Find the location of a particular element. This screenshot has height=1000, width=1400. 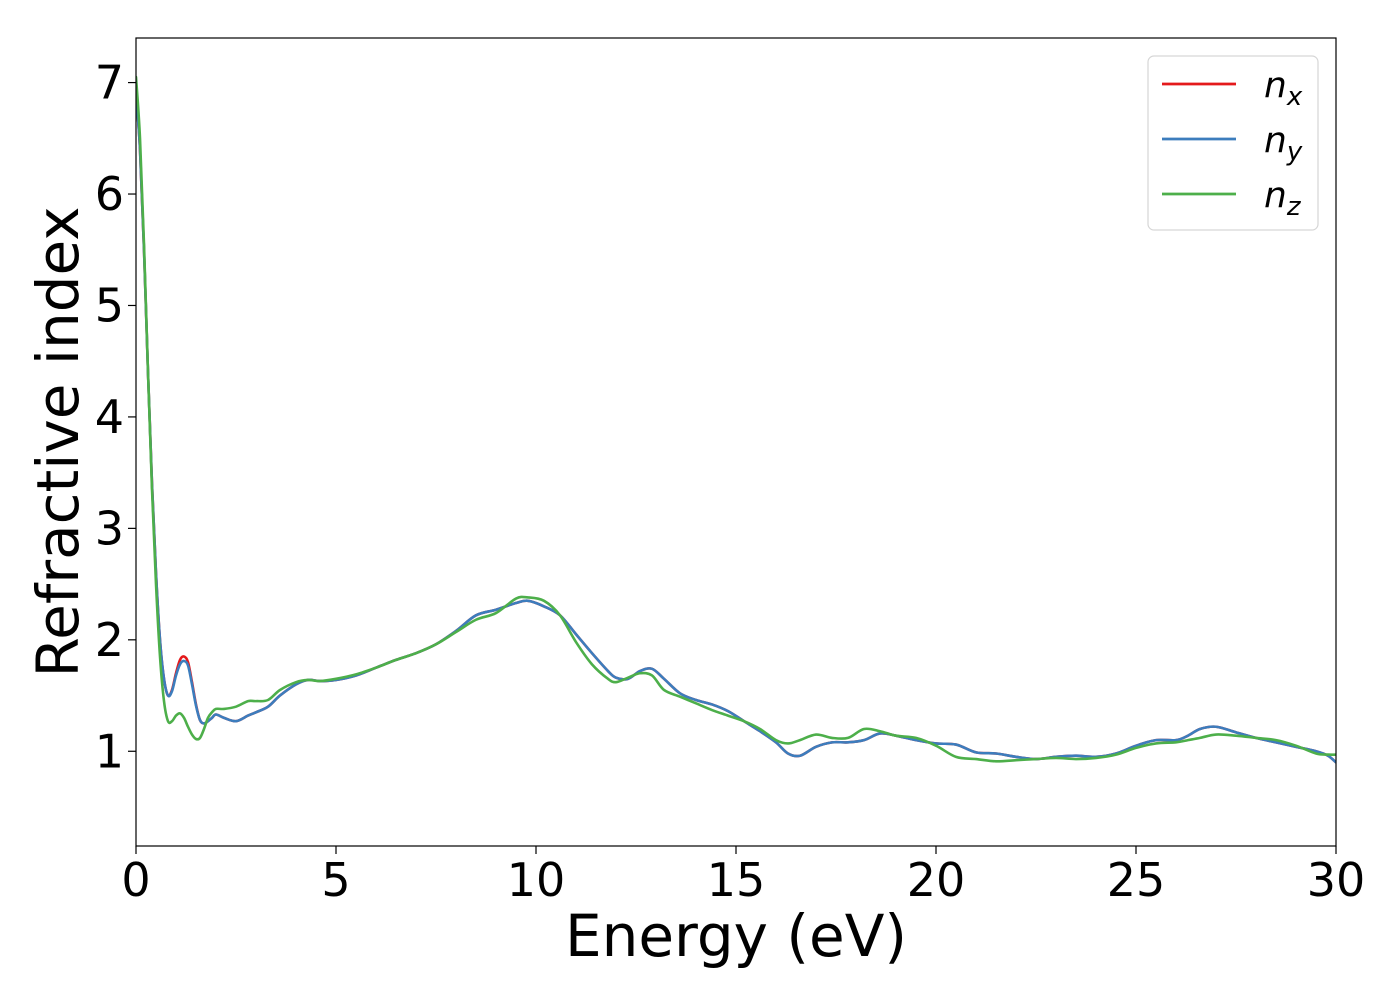

x-tick-label: 15 is located at coordinates (736, 880).